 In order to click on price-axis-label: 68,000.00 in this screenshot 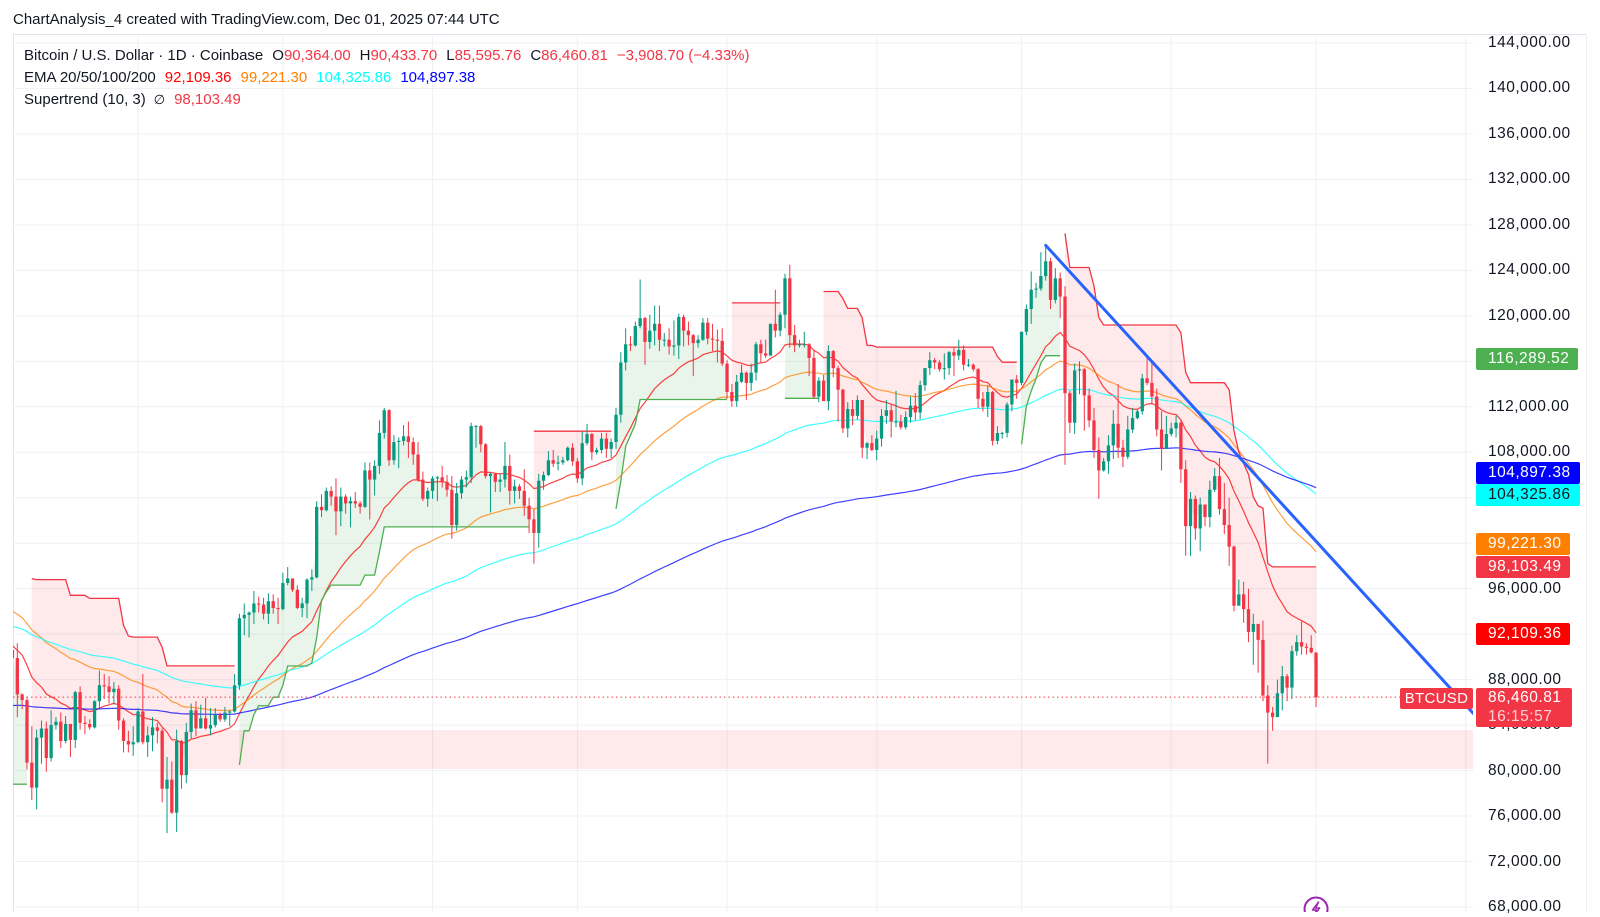, I will do `click(1525, 906)`.